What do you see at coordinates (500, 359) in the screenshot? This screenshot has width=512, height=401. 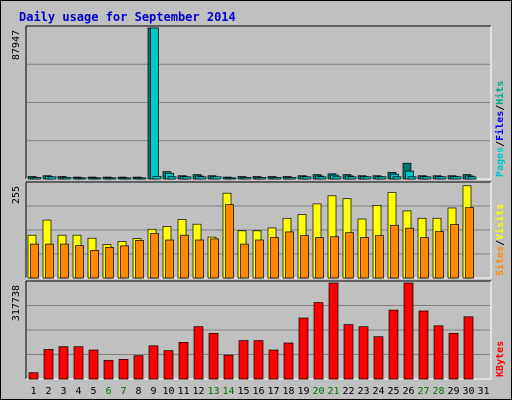 I see `legend-entry: KBytes` at bounding box center [500, 359].